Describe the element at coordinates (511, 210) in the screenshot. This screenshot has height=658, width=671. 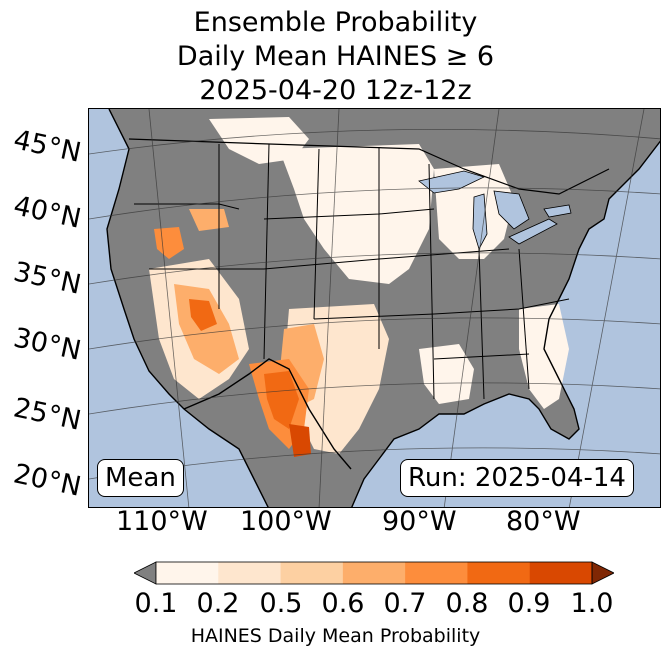
I see `lake-huron` at that location.